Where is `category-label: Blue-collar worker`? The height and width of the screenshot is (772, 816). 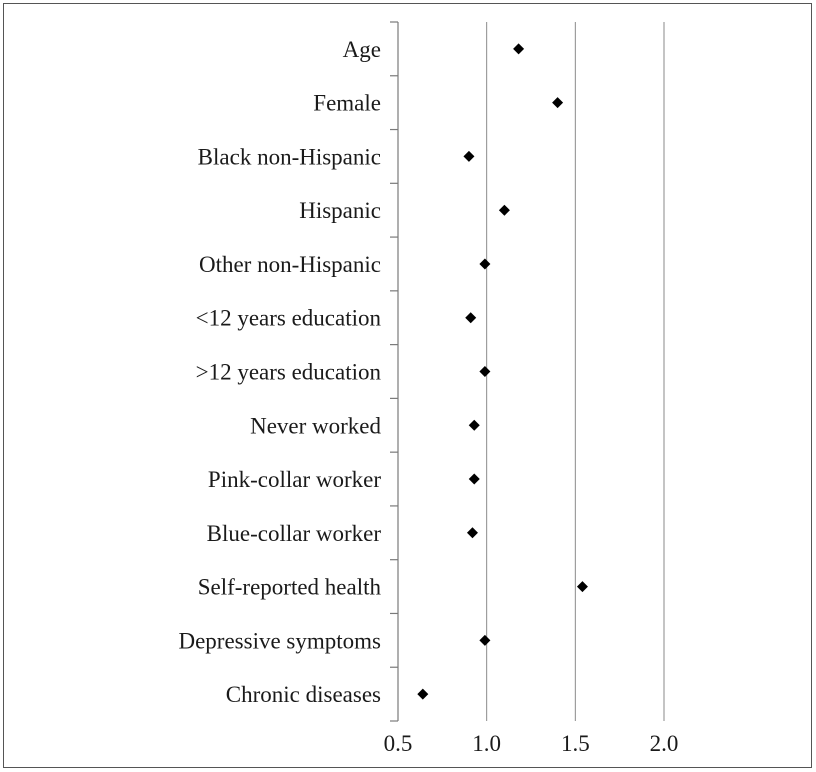
category-label: Blue-collar worker is located at coordinates (294, 533).